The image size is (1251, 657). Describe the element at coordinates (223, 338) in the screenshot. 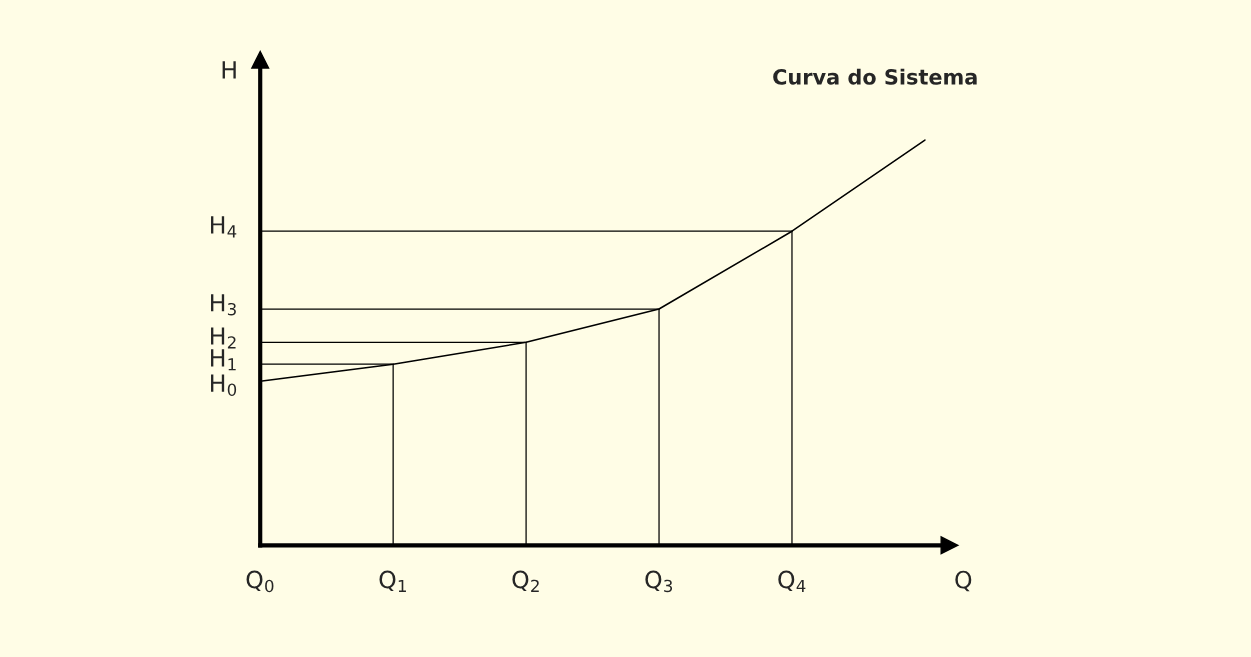

I see `text: H$_{2}$` at that location.